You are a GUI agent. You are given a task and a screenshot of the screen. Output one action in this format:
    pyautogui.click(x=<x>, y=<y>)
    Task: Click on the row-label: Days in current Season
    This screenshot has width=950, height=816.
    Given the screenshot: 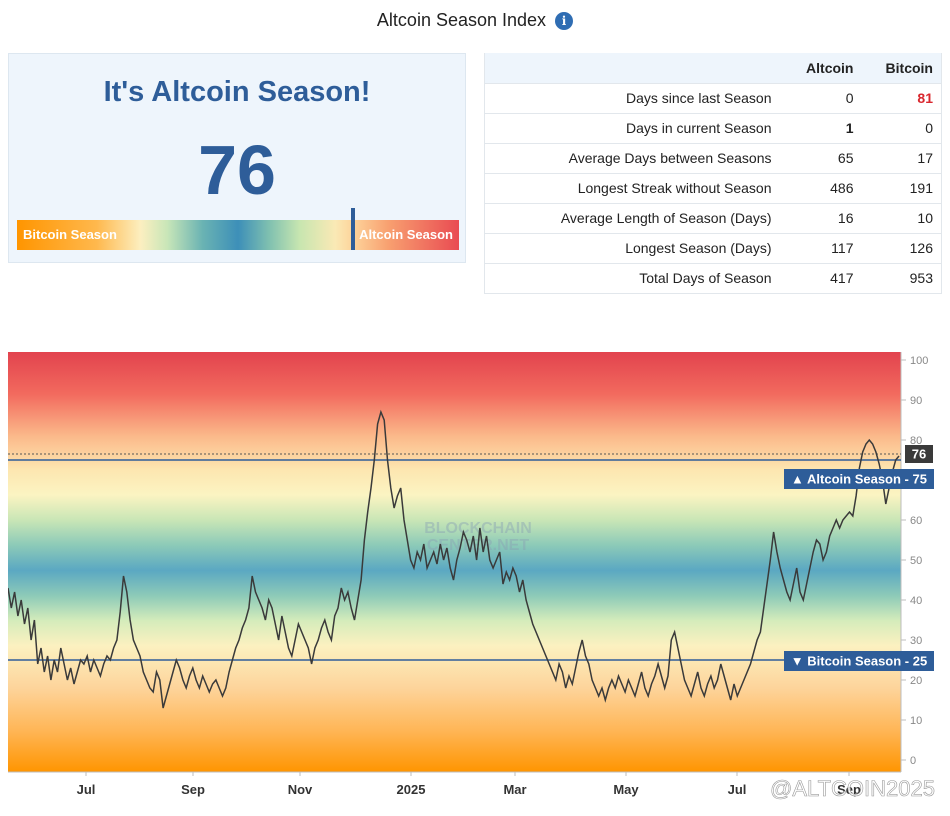 What is the action you would take?
    pyautogui.click(x=634, y=128)
    